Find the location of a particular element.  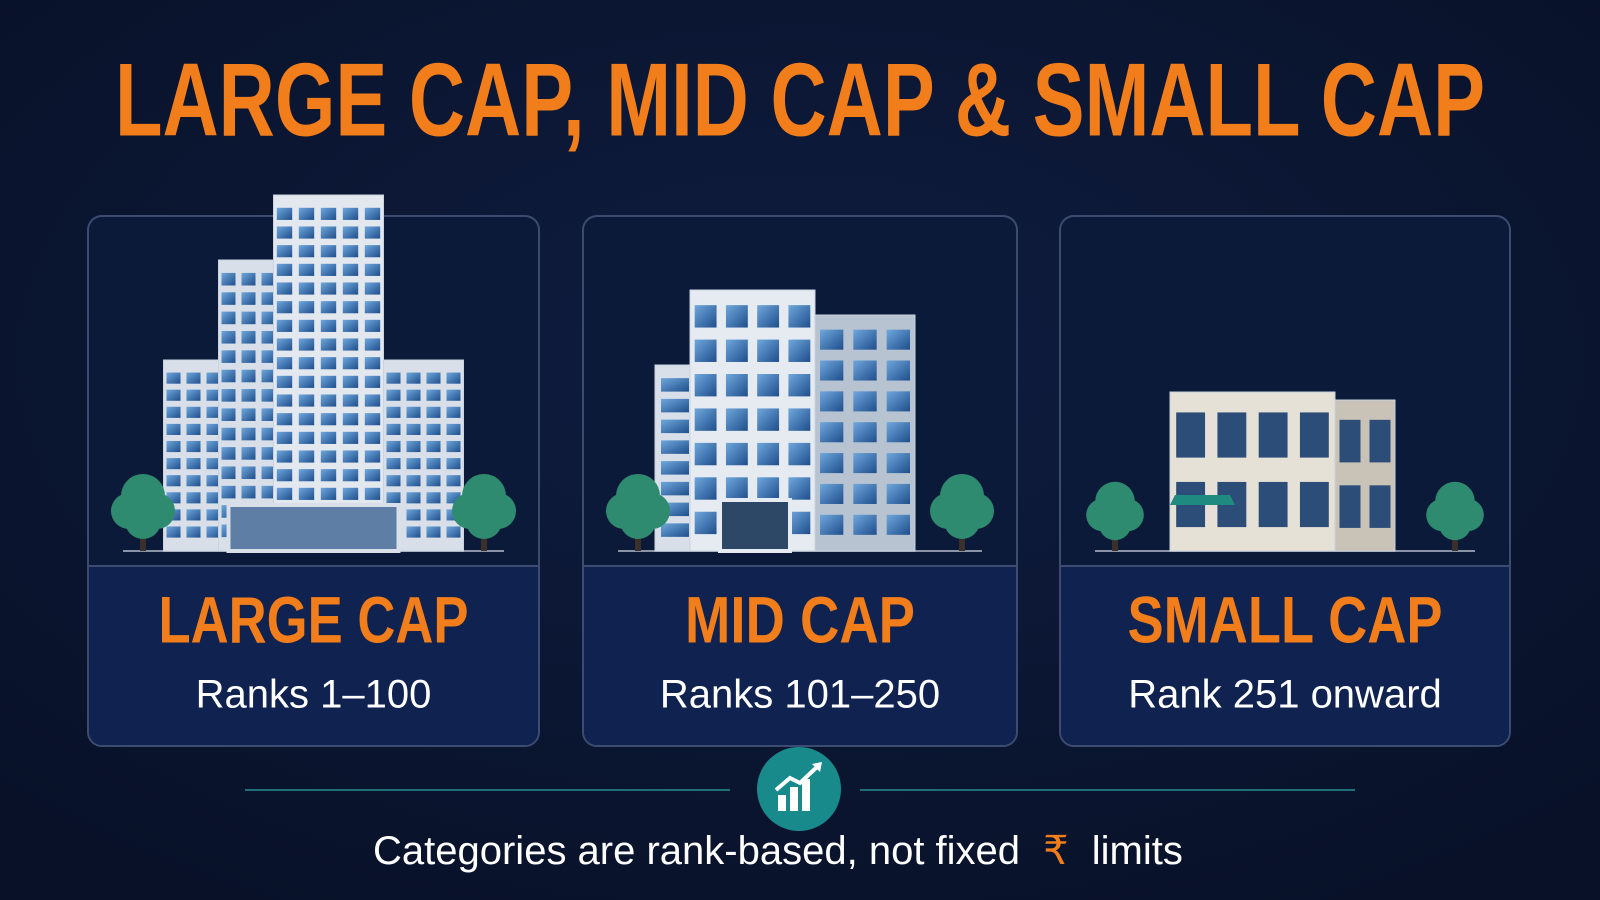

awning is located at coordinates (1202, 500).